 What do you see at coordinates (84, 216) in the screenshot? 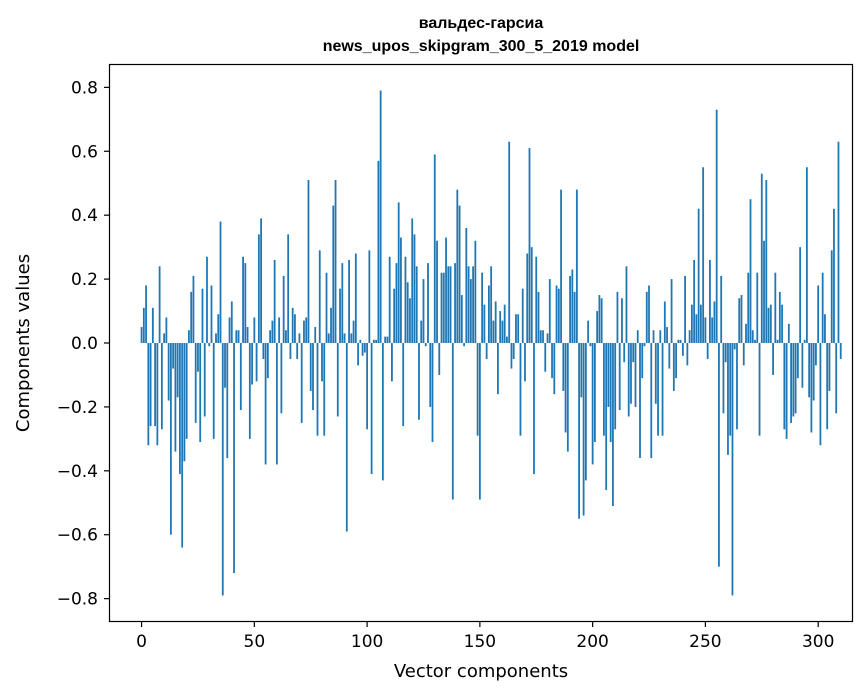
I see `y-tick-label: 0.4` at bounding box center [84, 216].